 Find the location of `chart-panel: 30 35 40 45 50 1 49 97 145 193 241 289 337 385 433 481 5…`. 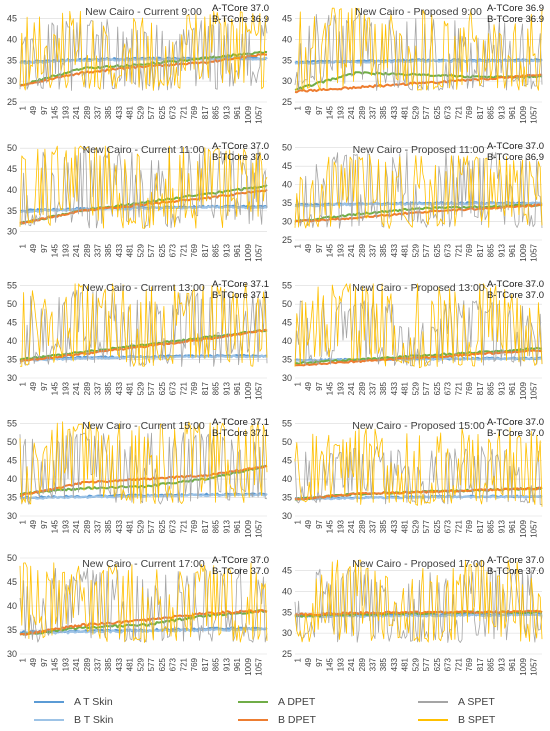

chart-panel: 30 35 40 45 50 1 49 97 145 193 241 289 337 385 433 481 5… is located at coordinates (137, 622).